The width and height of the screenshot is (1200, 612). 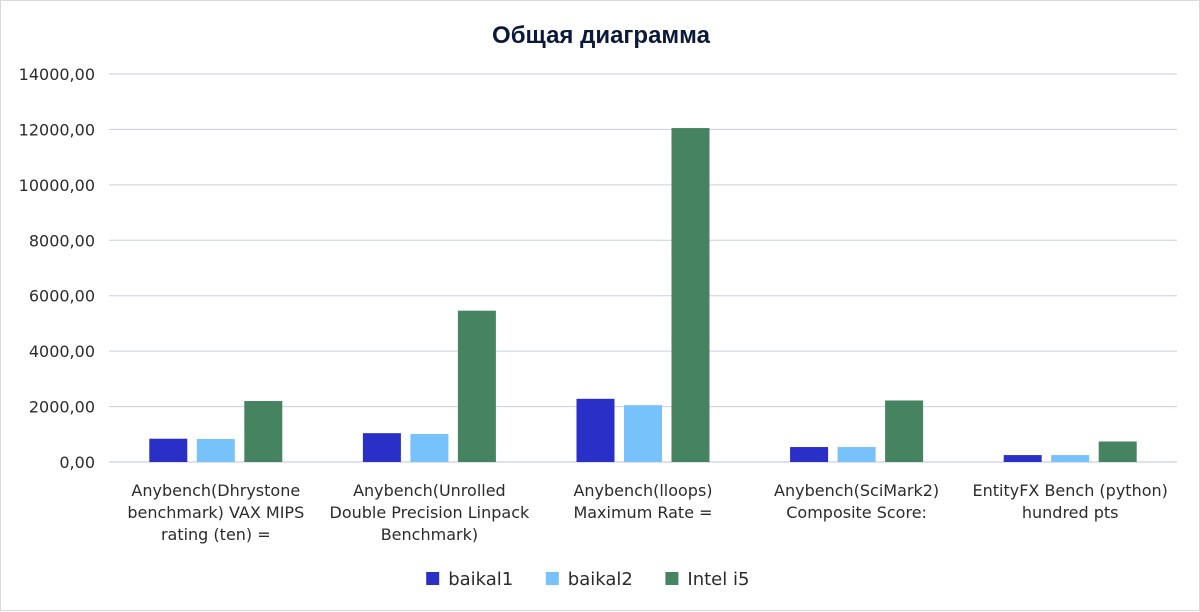 What do you see at coordinates (642, 490) in the screenshot?
I see `x-category-label-line: Anybench(lloops)` at bounding box center [642, 490].